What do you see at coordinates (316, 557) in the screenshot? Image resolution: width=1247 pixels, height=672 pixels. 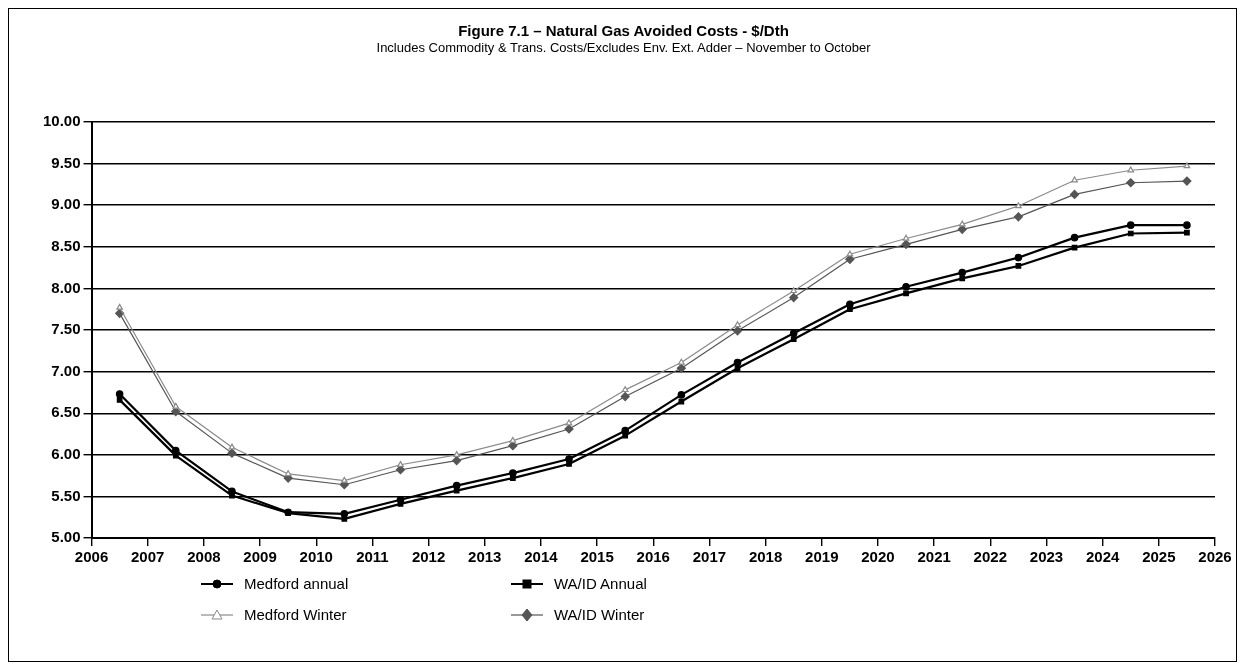 I see `x-tick-label: 2010` at bounding box center [316, 557].